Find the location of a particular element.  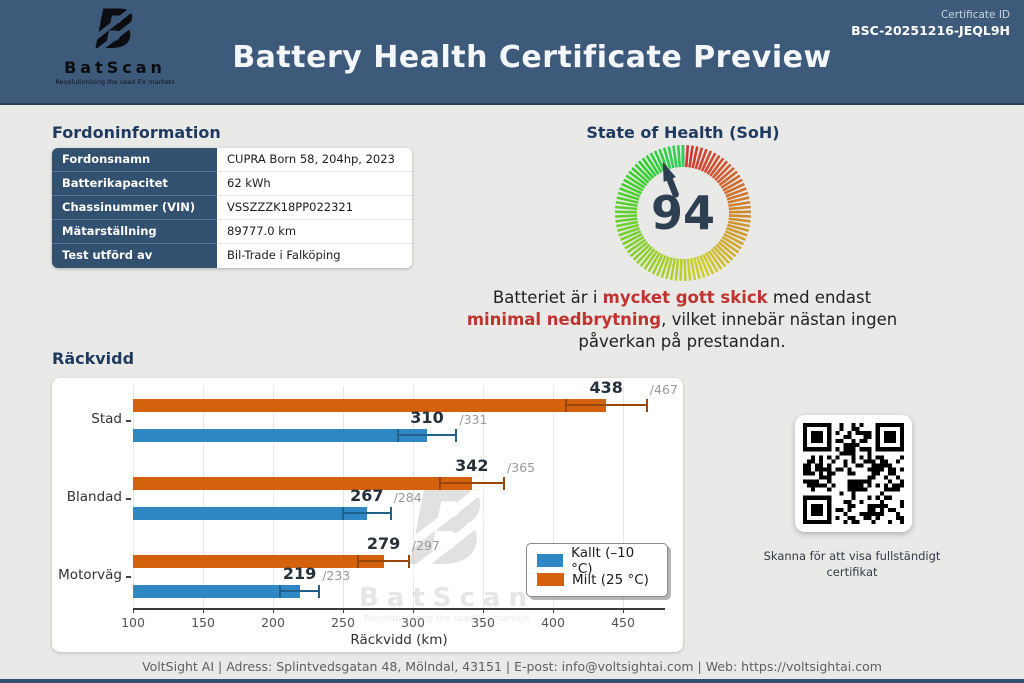

x-tick-label: 100 is located at coordinates (133, 622).